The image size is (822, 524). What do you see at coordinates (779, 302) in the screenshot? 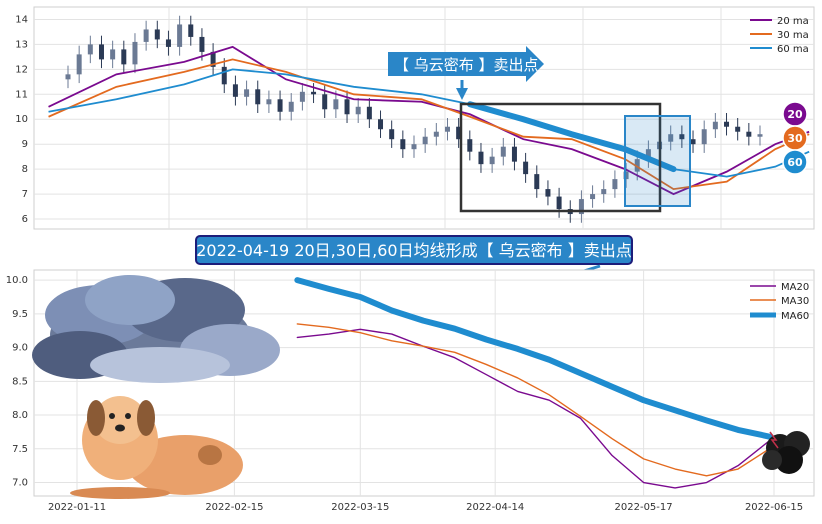
I see `bottom-legend: MA20 MA30 MA60` at bounding box center [779, 302].